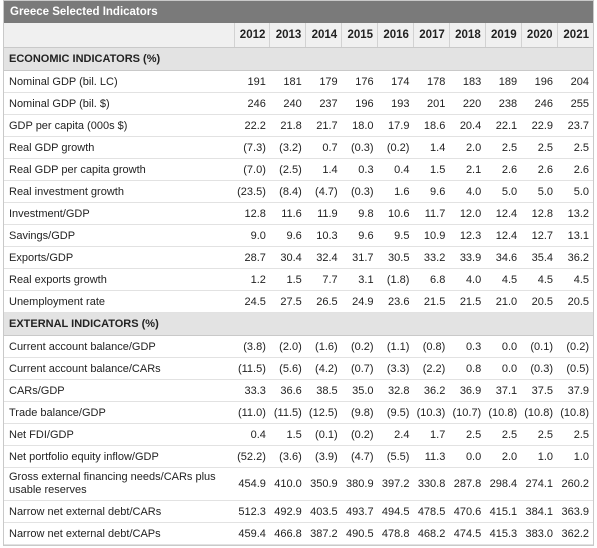  I want to click on value-cell: 37.9, so click(575, 390).